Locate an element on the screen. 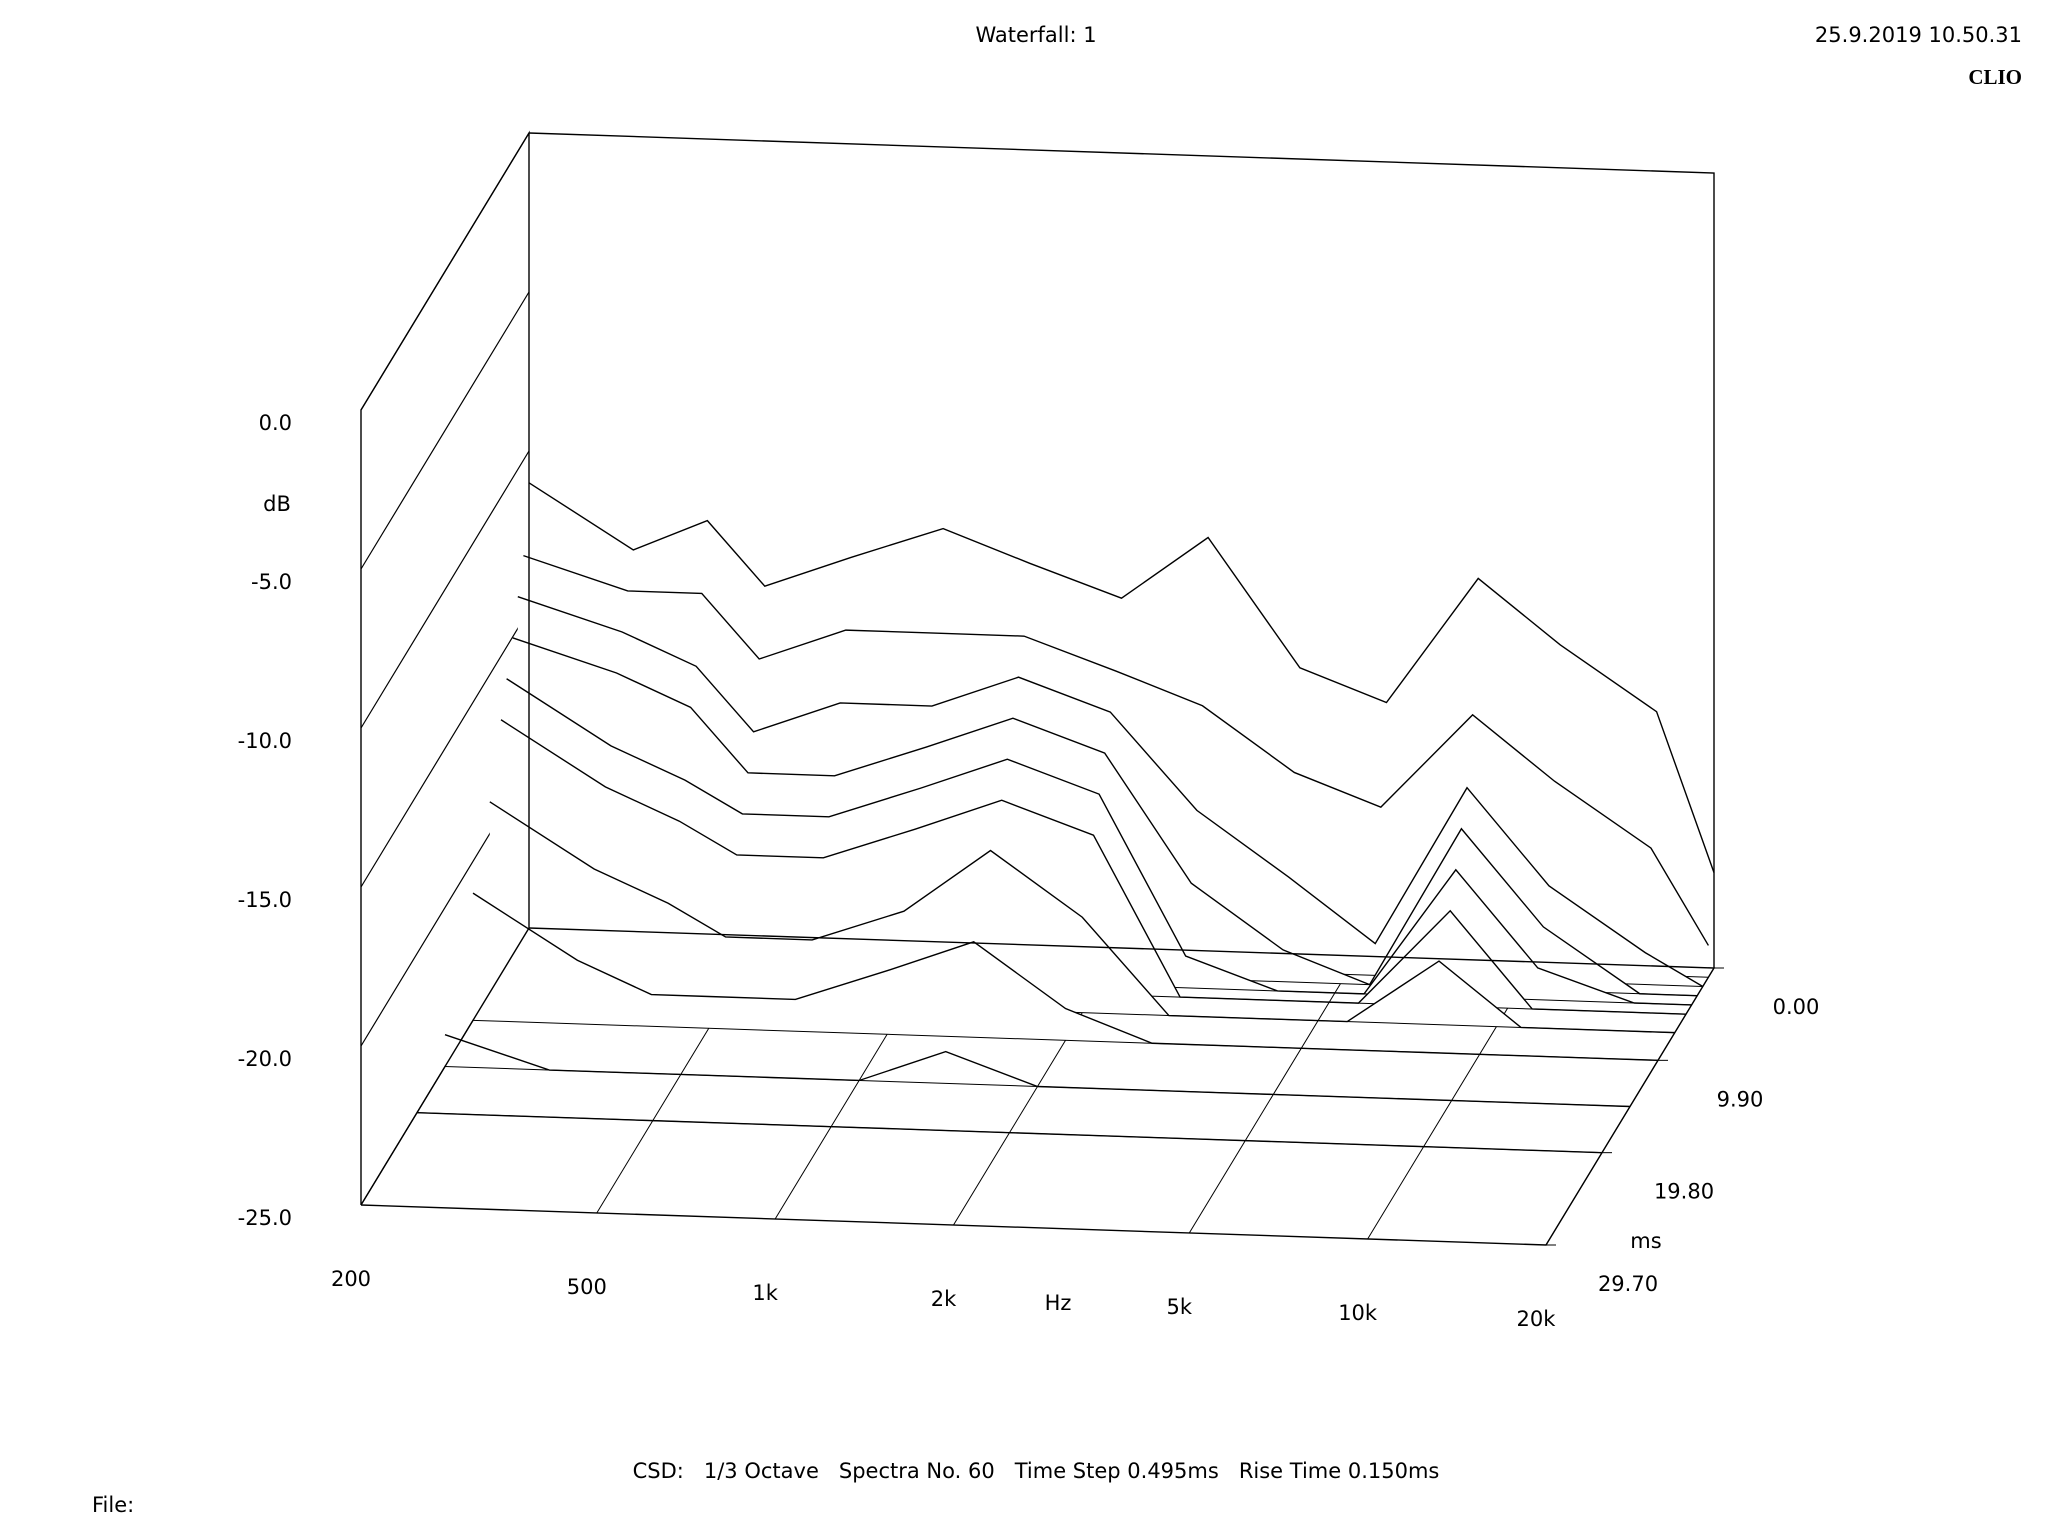  t-tick-label: 29.70 is located at coordinates (1628, 1284).